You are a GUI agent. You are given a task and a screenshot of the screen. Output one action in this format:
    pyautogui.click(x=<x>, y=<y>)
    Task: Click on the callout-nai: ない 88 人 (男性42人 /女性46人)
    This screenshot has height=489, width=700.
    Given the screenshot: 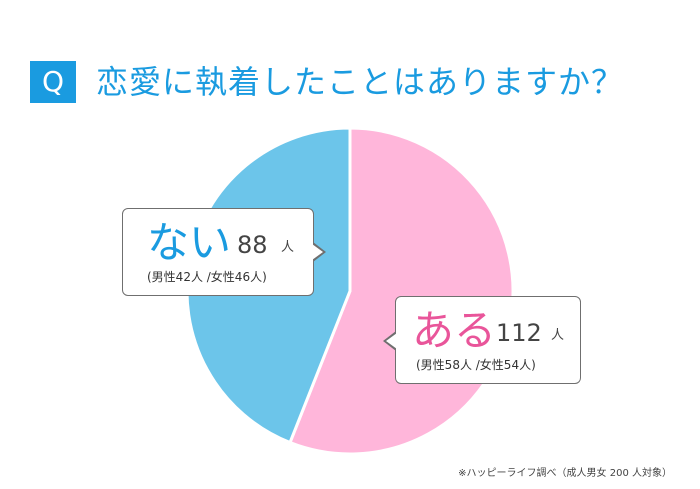 What is the action you would take?
    pyautogui.click(x=224, y=252)
    